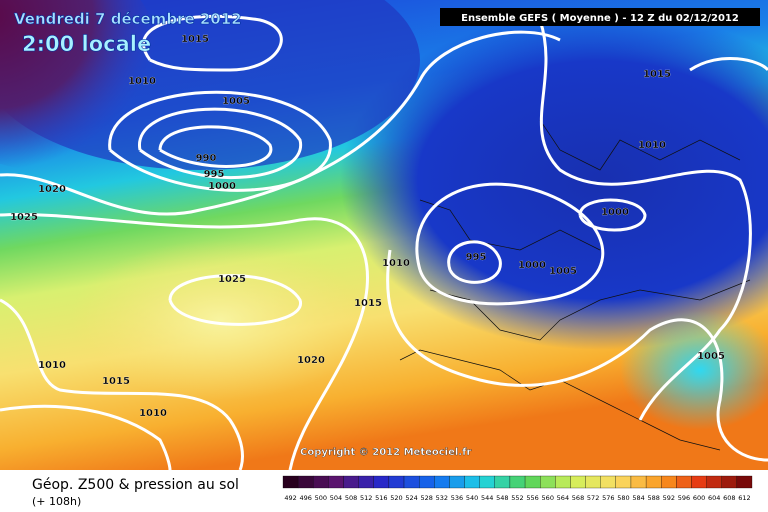 Image resolution: width=768 pixels, height=512 pixels. Describe the element at coordinates (135, 485) in the screenshot. I see `footer-title: Géop. Z500 & pression au sol` at that location.